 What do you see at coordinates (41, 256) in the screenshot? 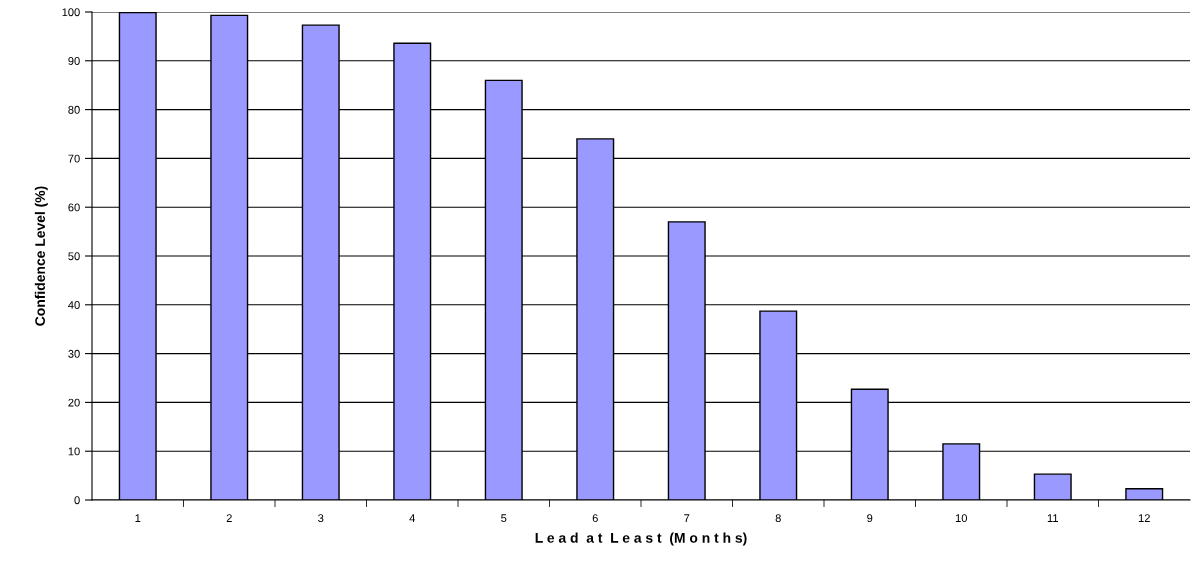
I see `y-axis-title: Confidence Level (%)` at bounding box center [41, 256].